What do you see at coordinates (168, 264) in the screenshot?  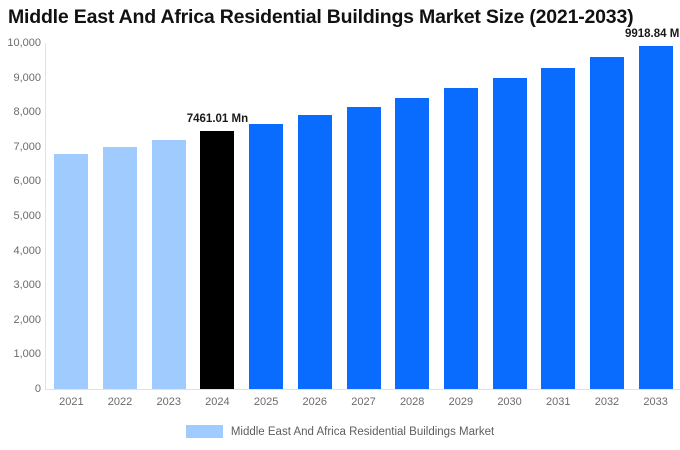 I see `bar-2023` at bounding box center [168, 264].